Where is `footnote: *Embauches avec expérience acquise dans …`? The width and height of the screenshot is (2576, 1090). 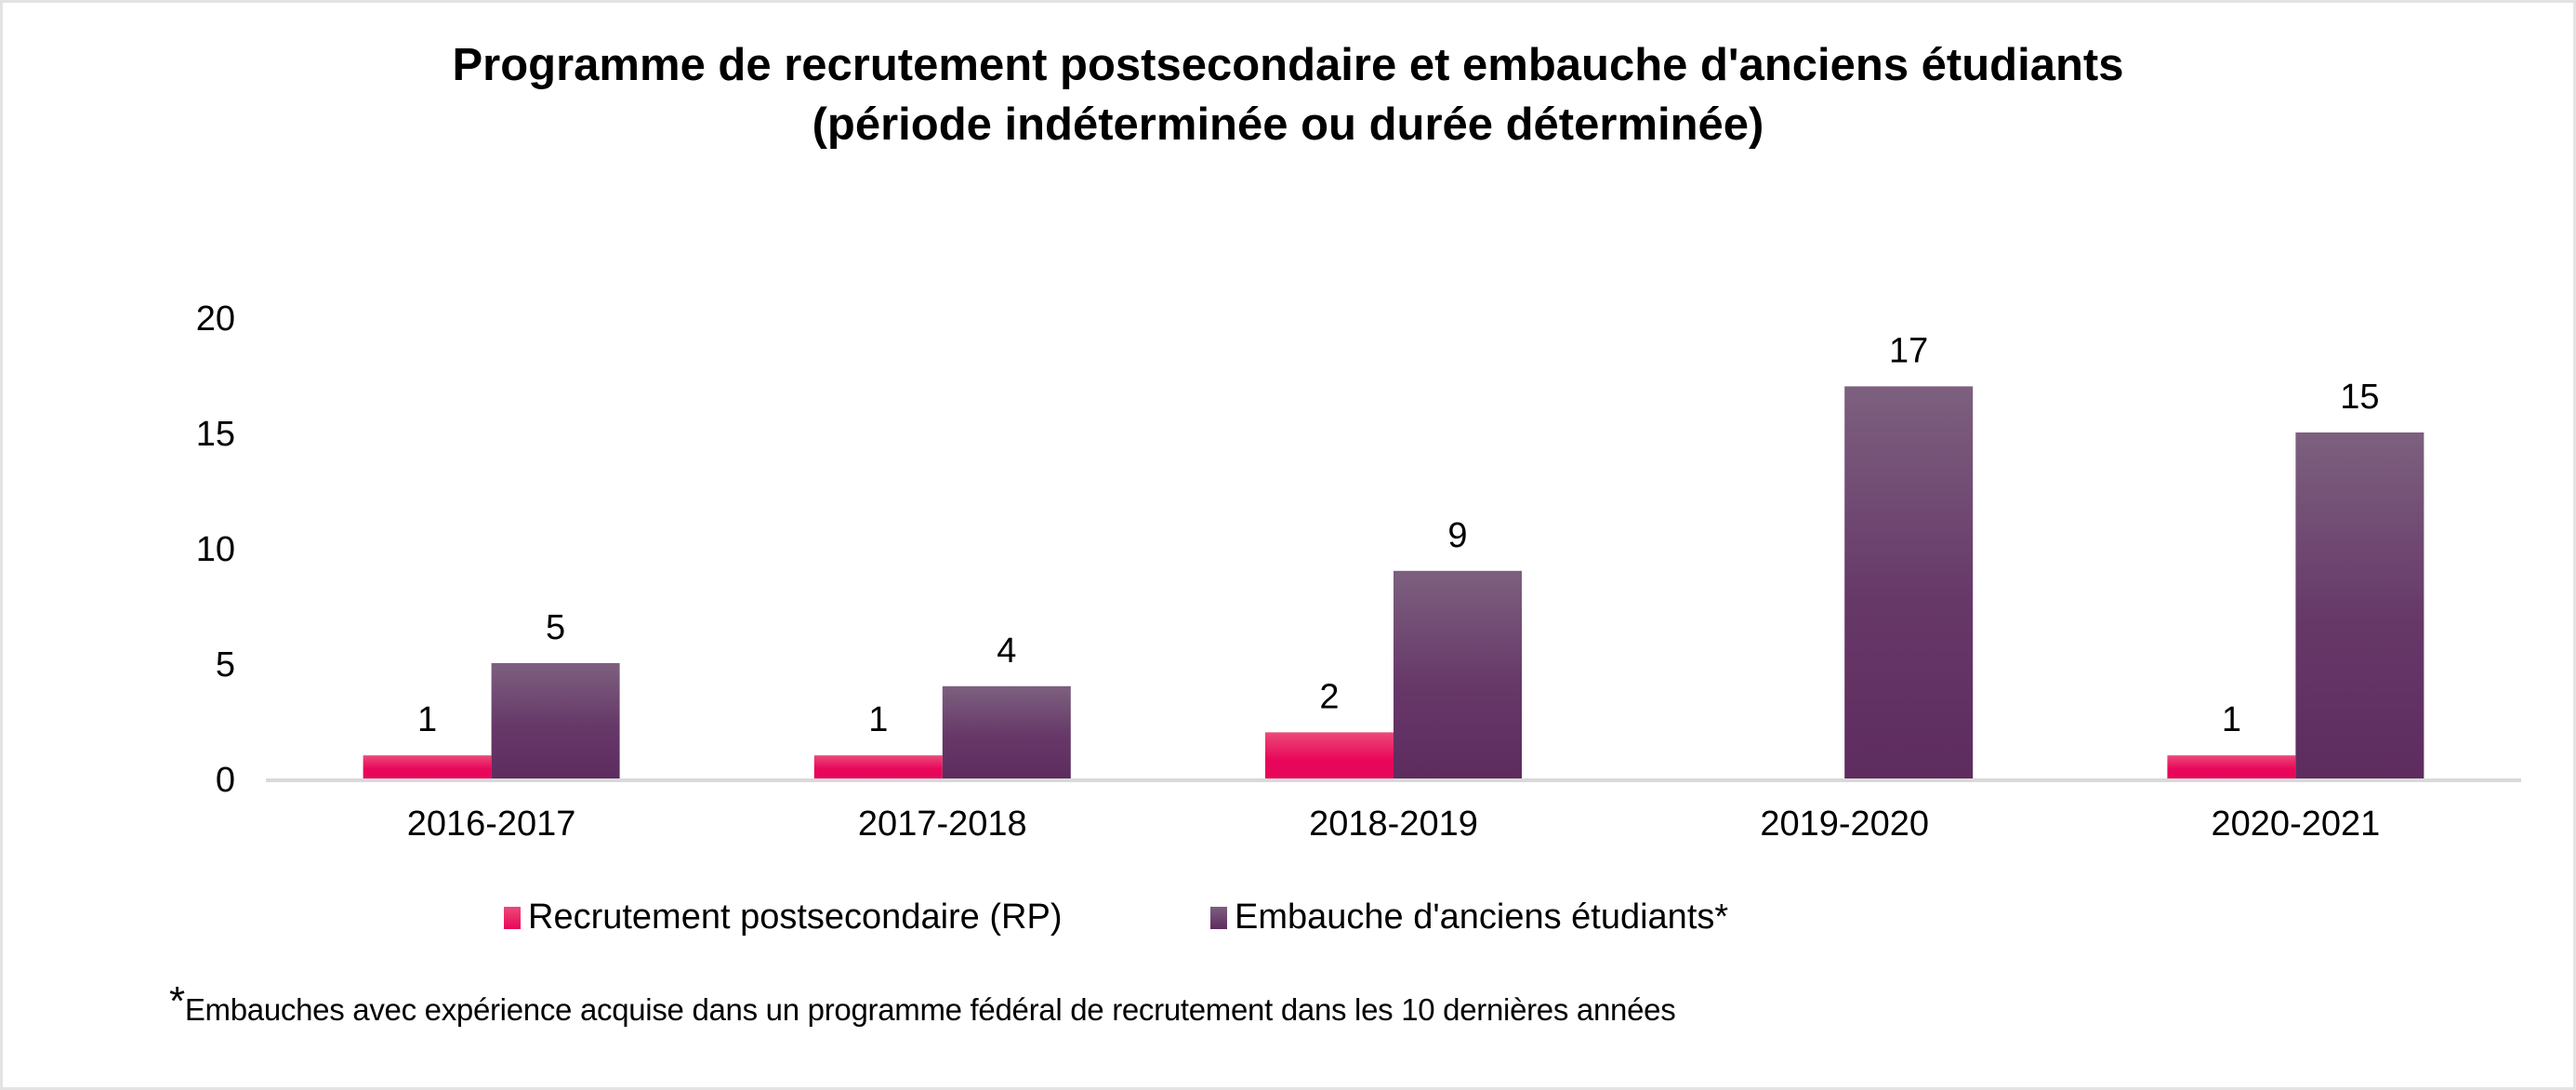 footnote: *Embauches avec expérience acquise dans … is located at coordinates (922, 1003).